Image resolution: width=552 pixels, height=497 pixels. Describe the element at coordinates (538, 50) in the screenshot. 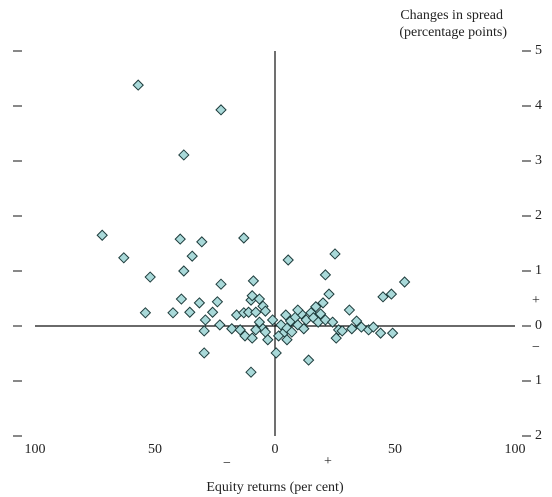

I see `y-tick-label: 5` at that location.